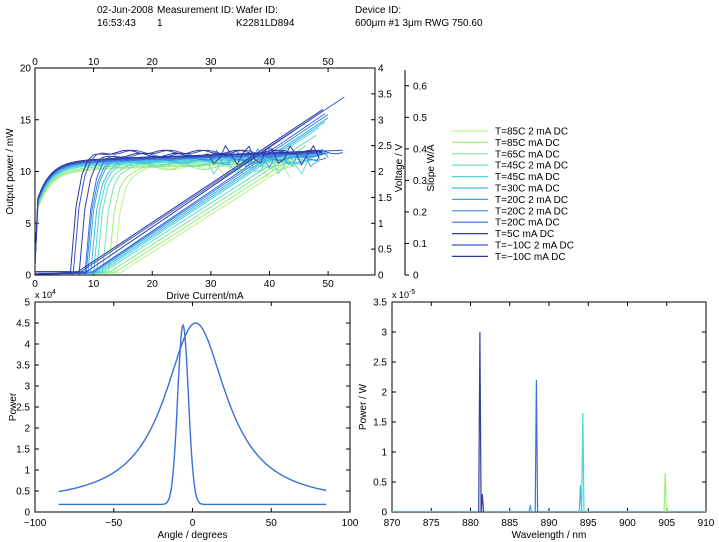 This screenshot has height=542, width=719. Describe the element at coordinates (381, 224) in the screenshot. I see `voltage-tick-label: 1` at that location.